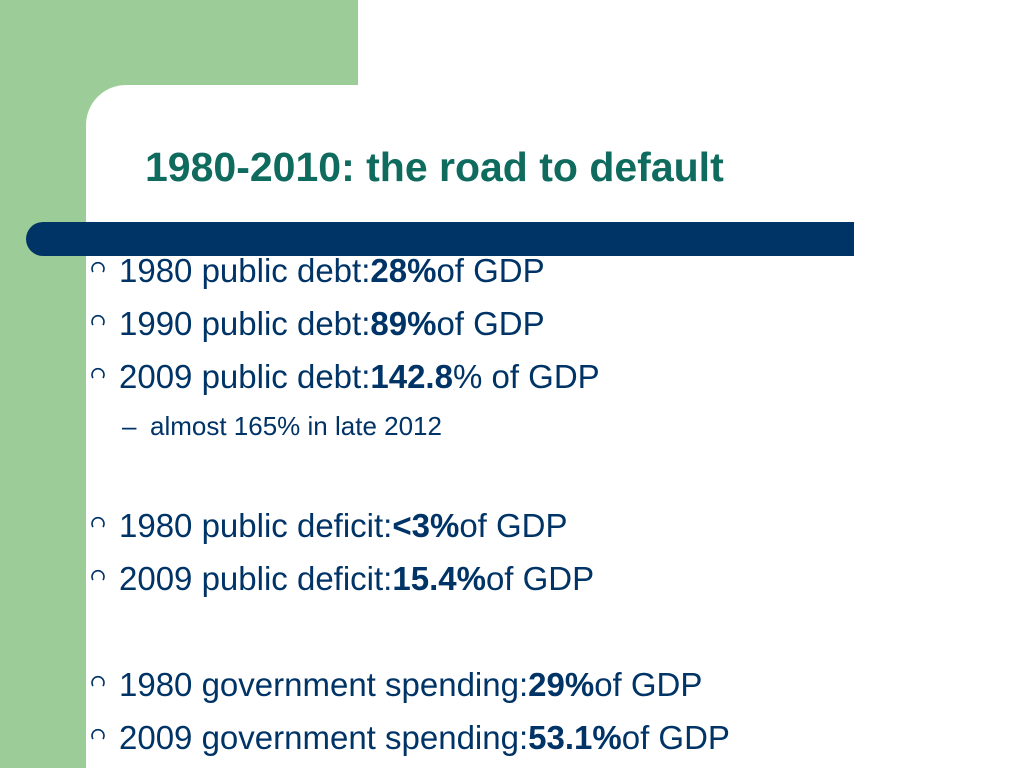 This screenshot has width=1024, height=768. What do you see at coordinates (411, 376) in the screenshot?
I see `bullet-value: 142.8` at bounding box center [411, 376].